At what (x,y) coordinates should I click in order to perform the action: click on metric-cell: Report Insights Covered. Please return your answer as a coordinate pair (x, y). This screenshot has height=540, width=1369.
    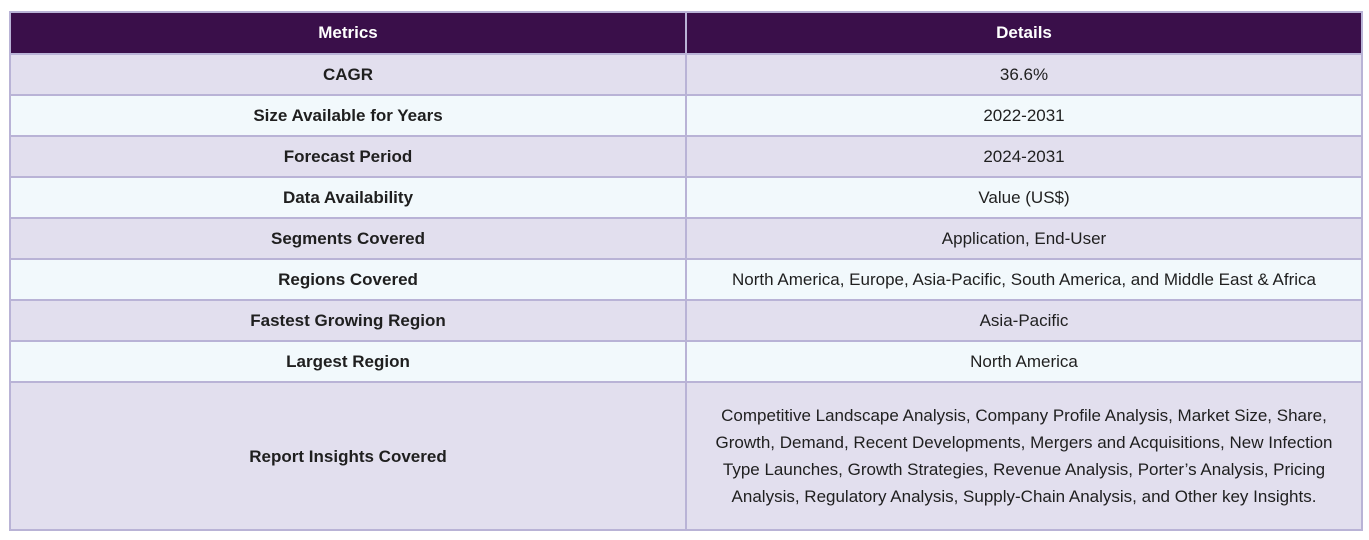
    Looking at the image, I should click on (348, 456).